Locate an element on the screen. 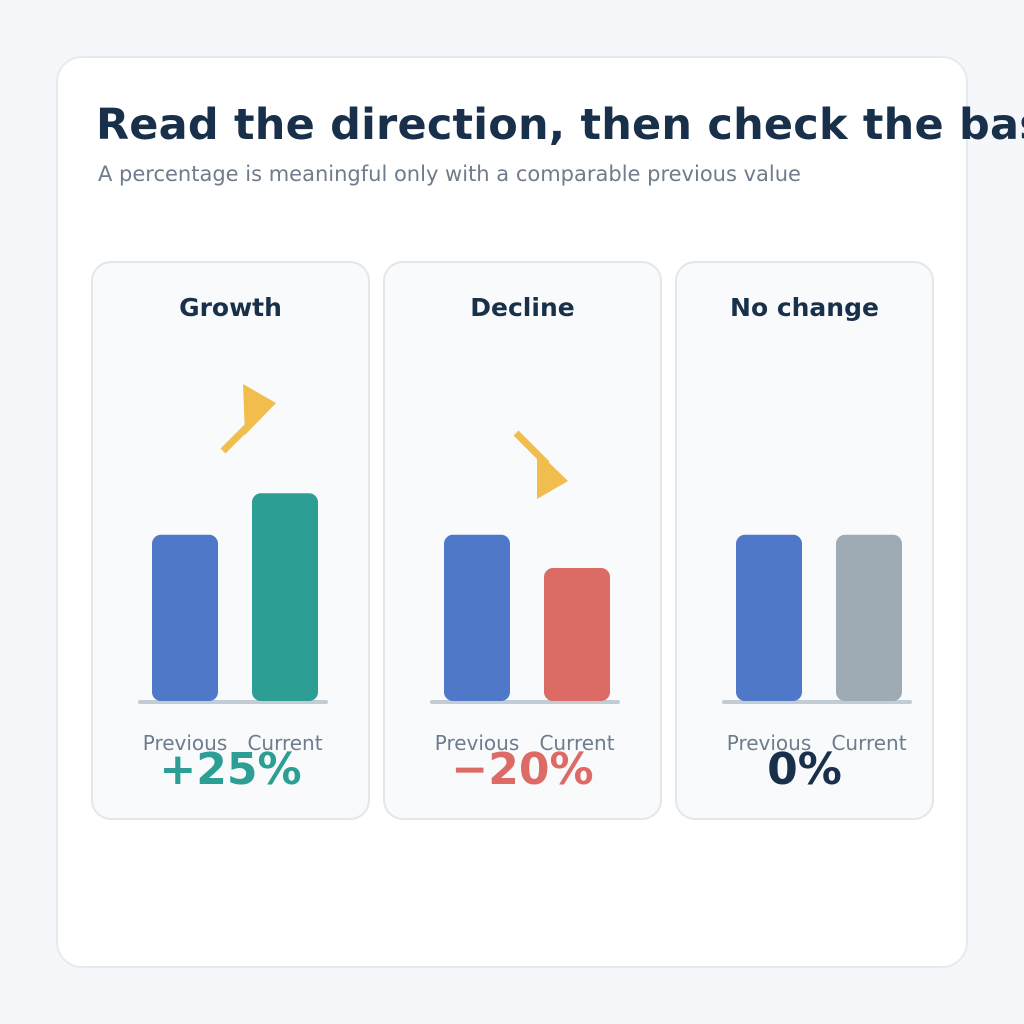  no-change-change-label: 0% is located at coordinates (804, 769).